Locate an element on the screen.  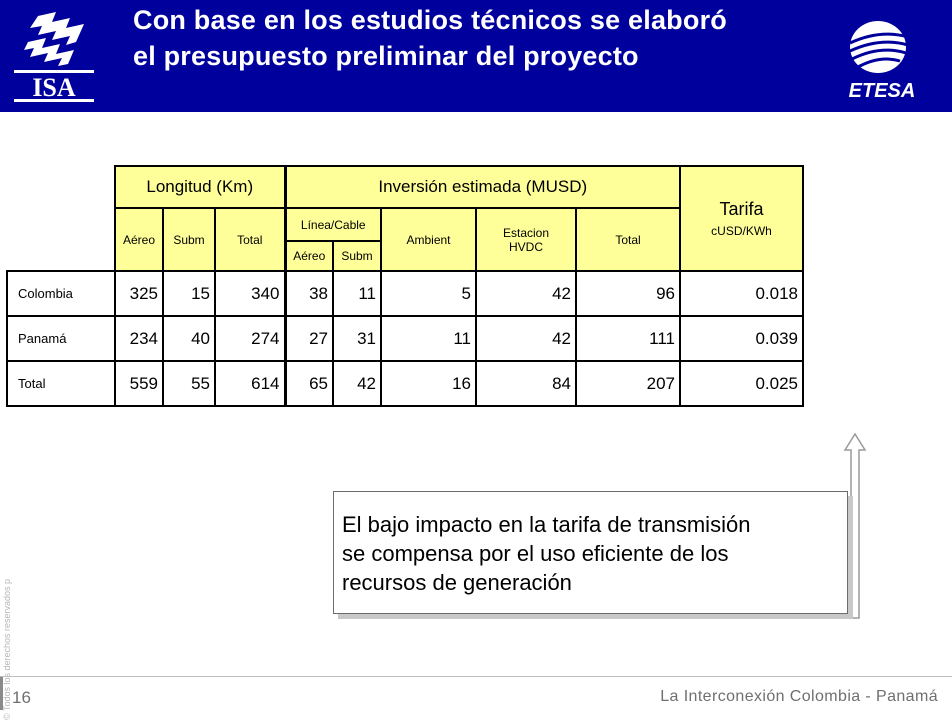
cell-linea-subm: 11 is located at coordinates (357, 293).